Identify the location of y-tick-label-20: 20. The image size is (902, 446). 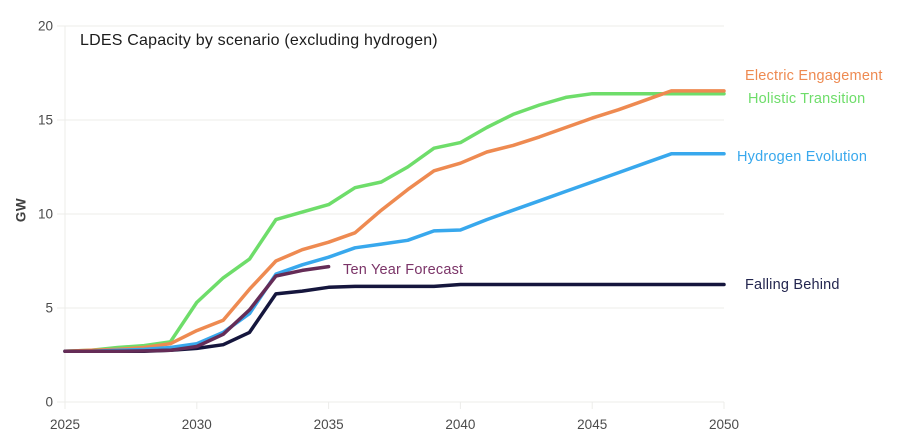
(45, 26).